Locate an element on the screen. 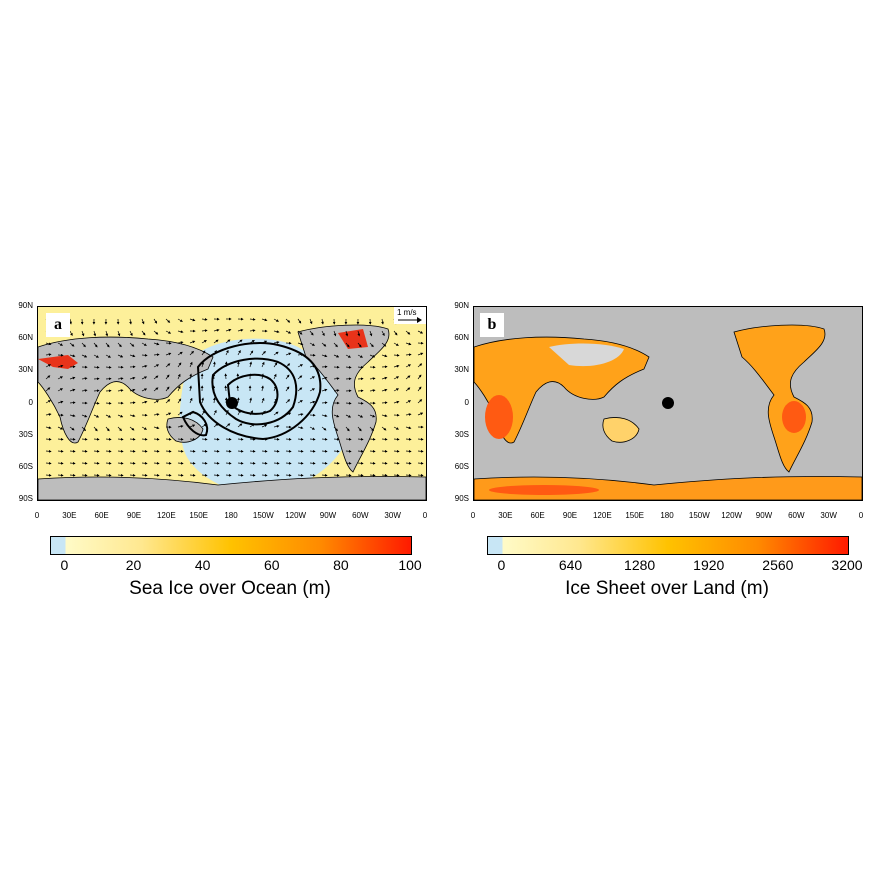  x-tick-label: 30W is located at coordinates (392, 515).